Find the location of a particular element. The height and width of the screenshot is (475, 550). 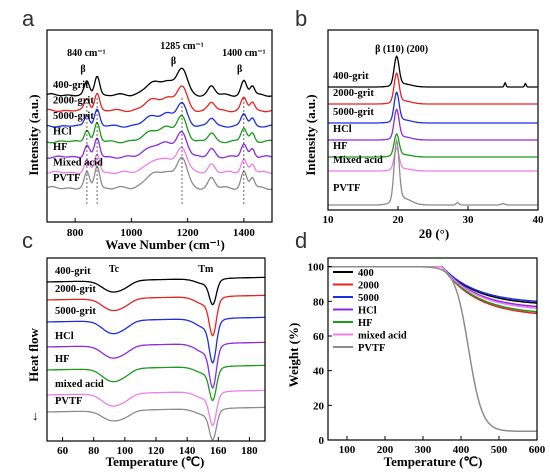

ftir-ylabel: Intensity (a.u.) is located at coordinates (33, 134).